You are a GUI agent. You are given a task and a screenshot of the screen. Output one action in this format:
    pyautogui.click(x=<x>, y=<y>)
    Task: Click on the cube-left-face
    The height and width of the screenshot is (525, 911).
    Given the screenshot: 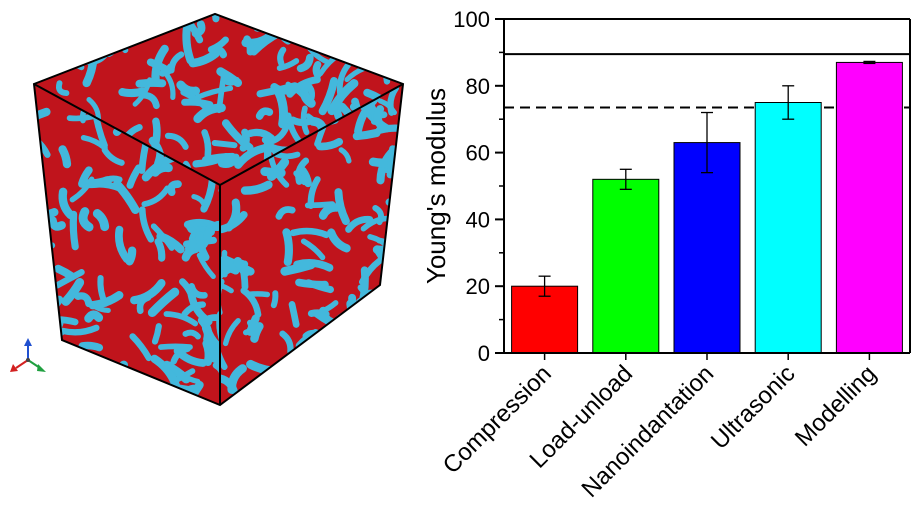 What is the action you would take?
    pyautogui.click(x=127, y=244)
    